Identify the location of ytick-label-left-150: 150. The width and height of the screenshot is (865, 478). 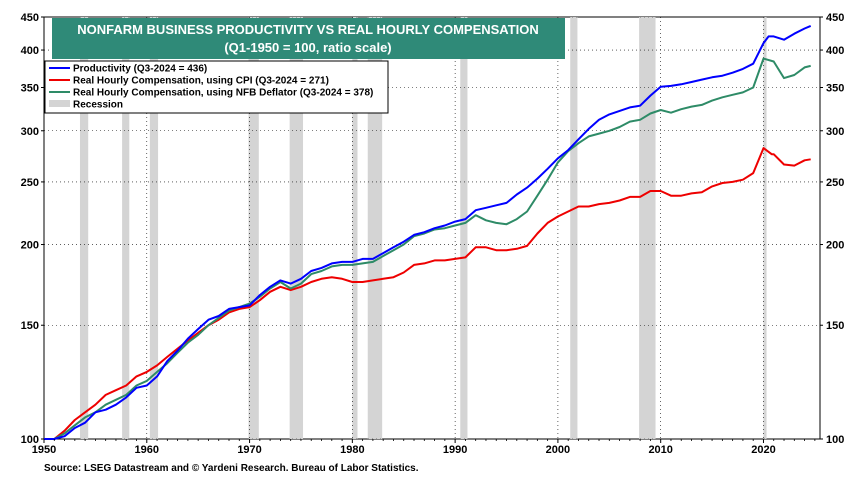
(30, 326).